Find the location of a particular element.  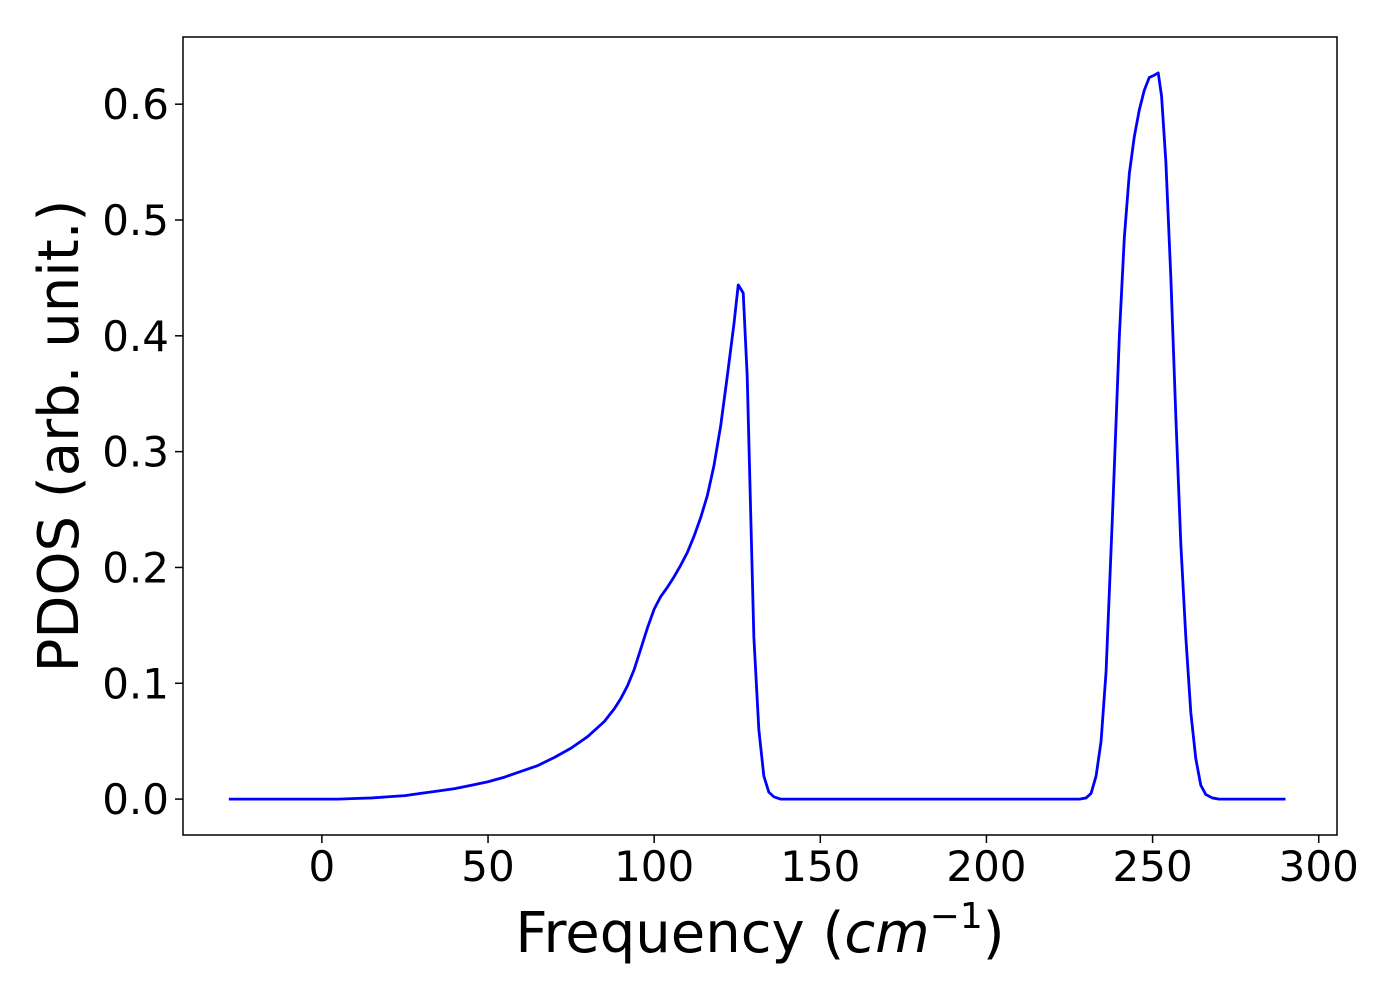

y-tick-label: 0.5 is located at coordinates (135, 220).